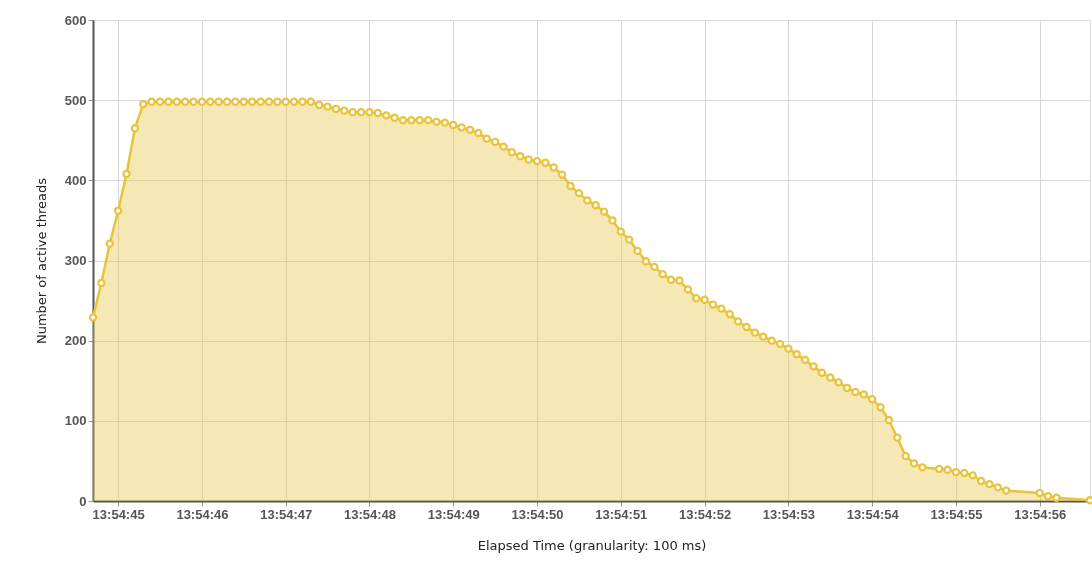  What do you see at coordinates (369, 514) in the screenshot?
I see `x-tick-label: 13:54:48` at bounding box center [369, 514].